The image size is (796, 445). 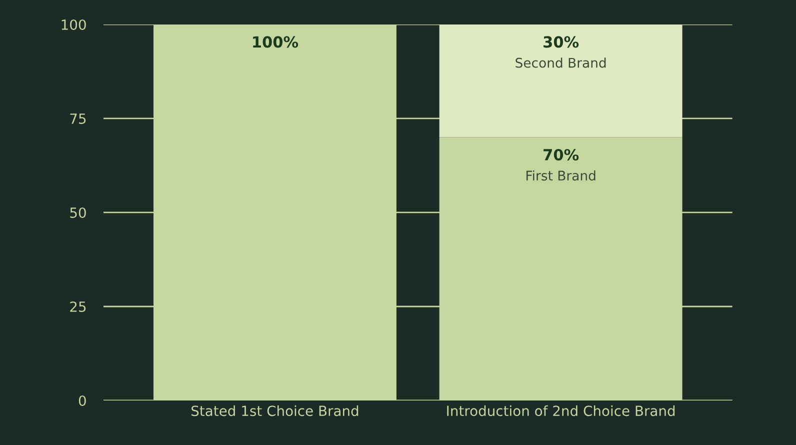 I want to click on data-label: 70%, so click(x=561, y=154).